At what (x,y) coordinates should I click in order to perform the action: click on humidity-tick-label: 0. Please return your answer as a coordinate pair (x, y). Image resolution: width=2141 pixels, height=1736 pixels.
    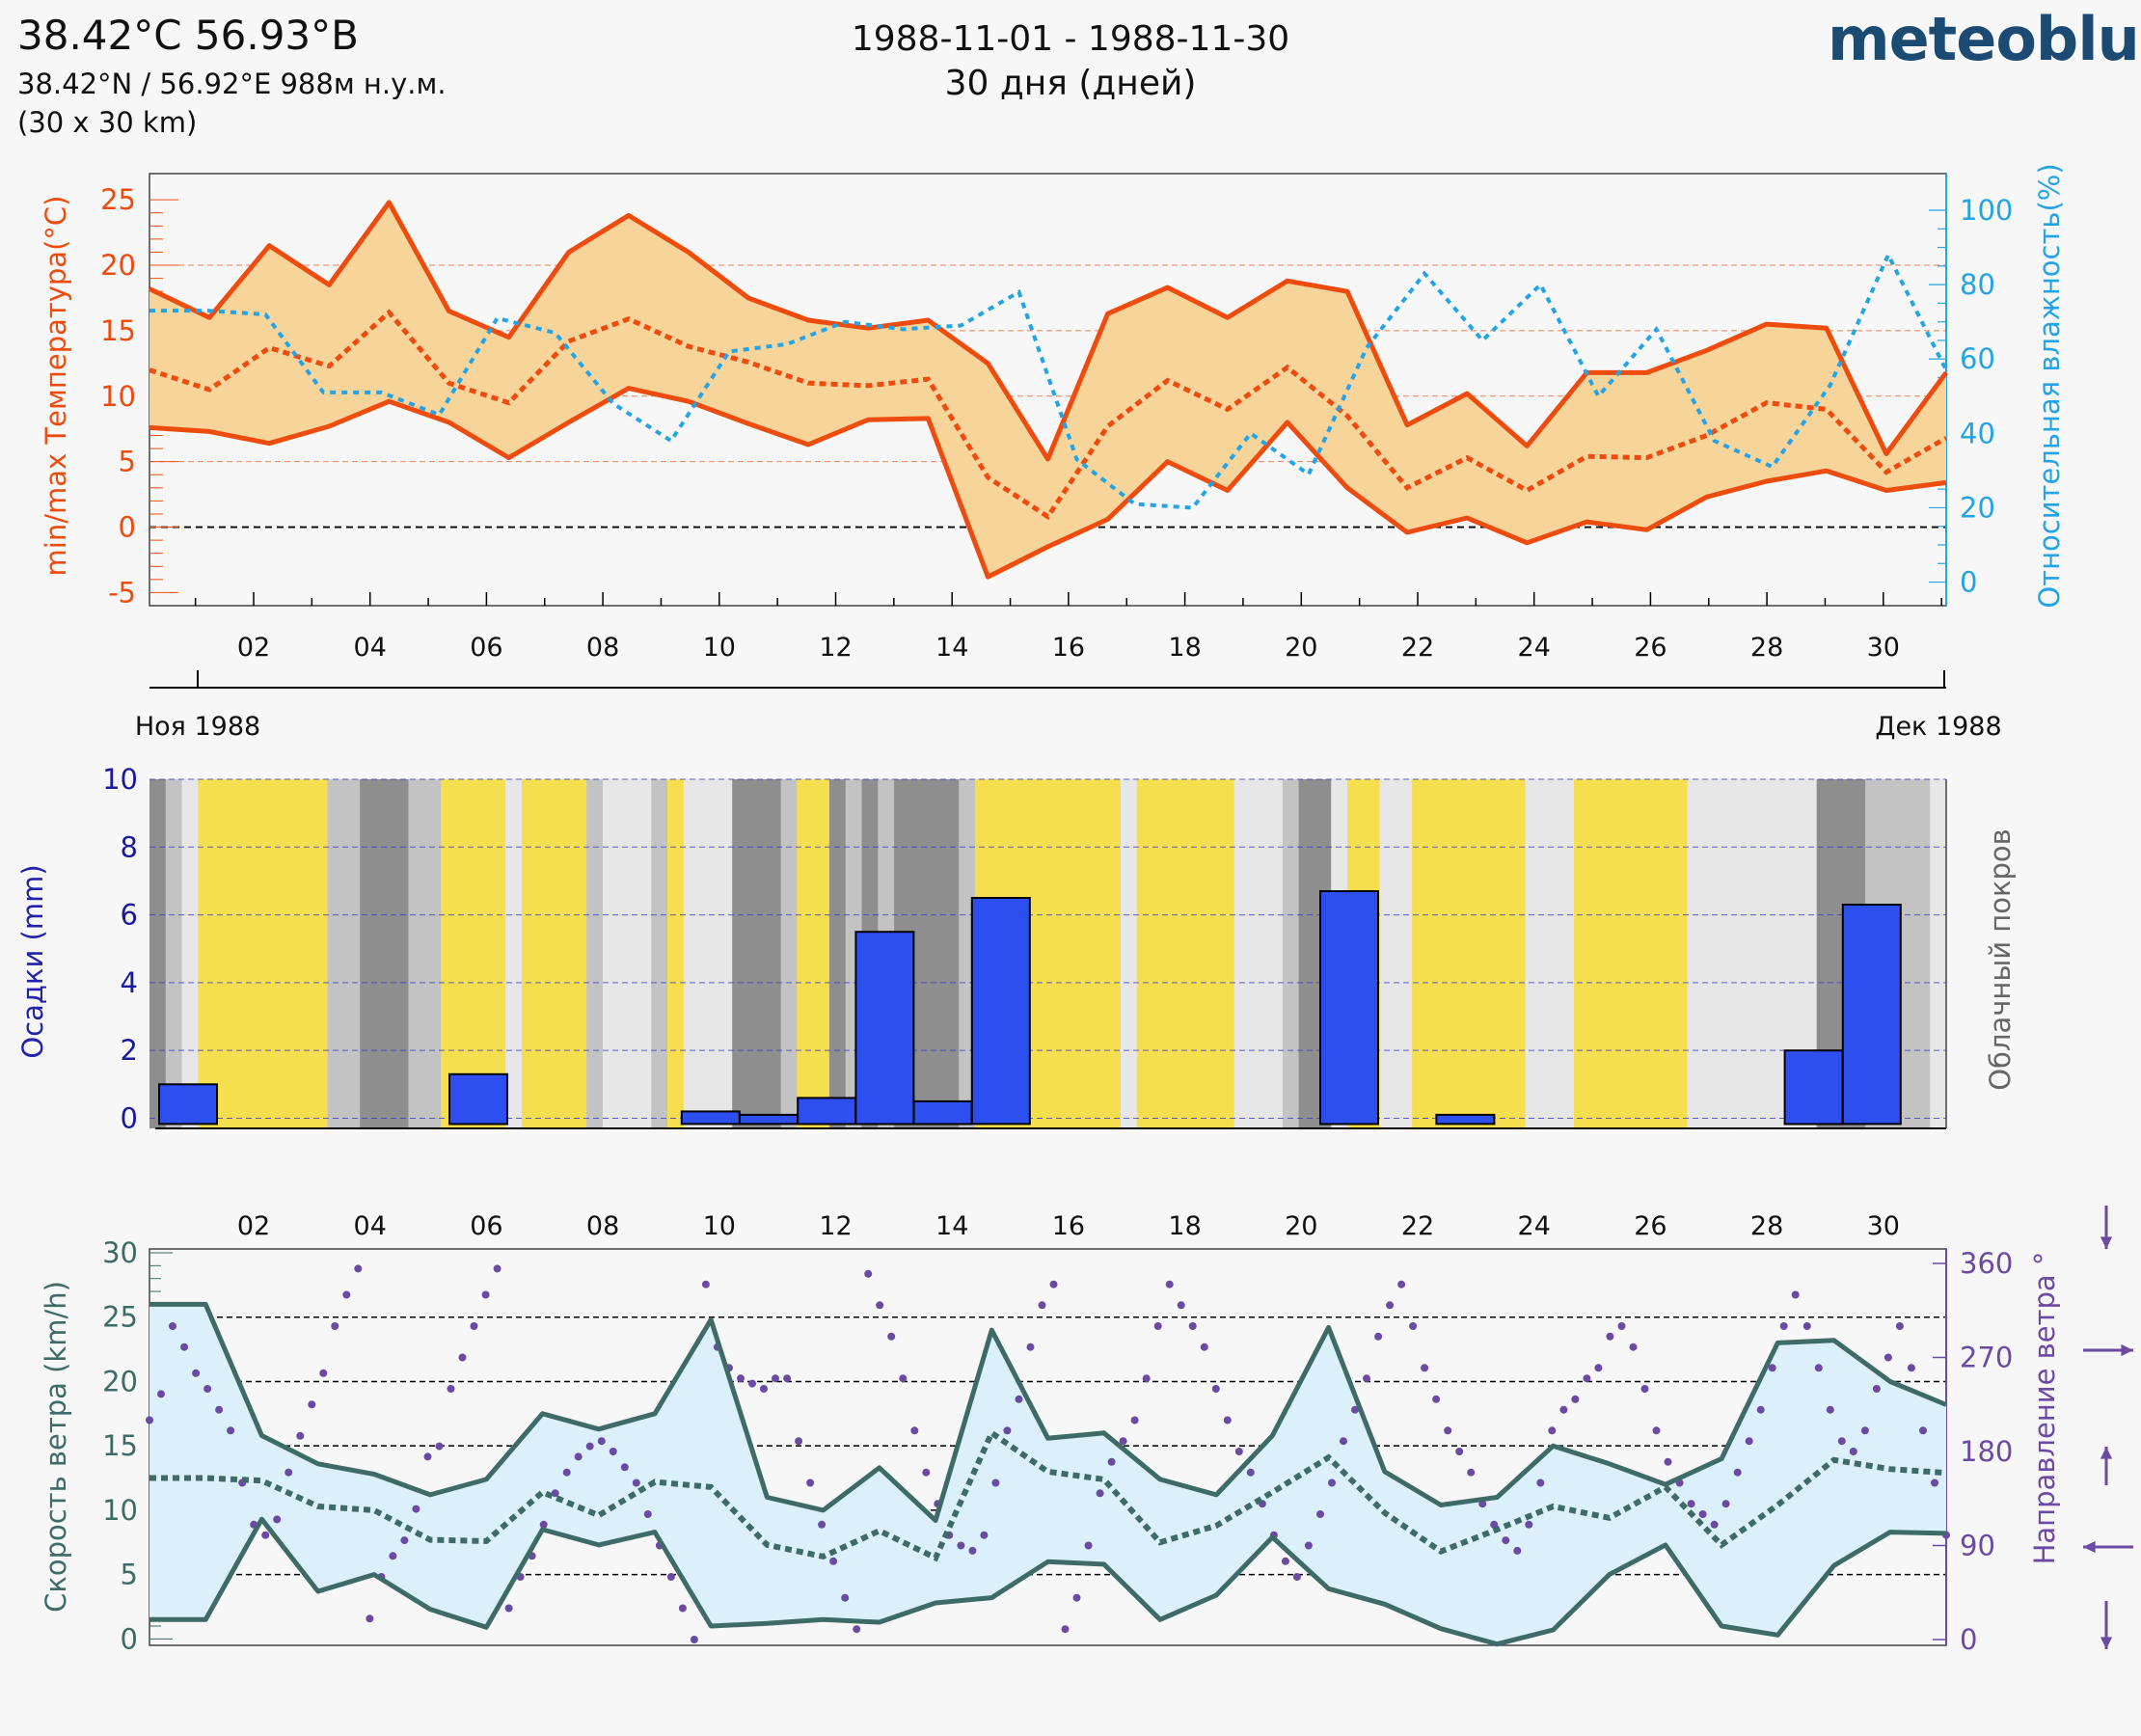
    Looking at the image, I should click on (1969, 583).